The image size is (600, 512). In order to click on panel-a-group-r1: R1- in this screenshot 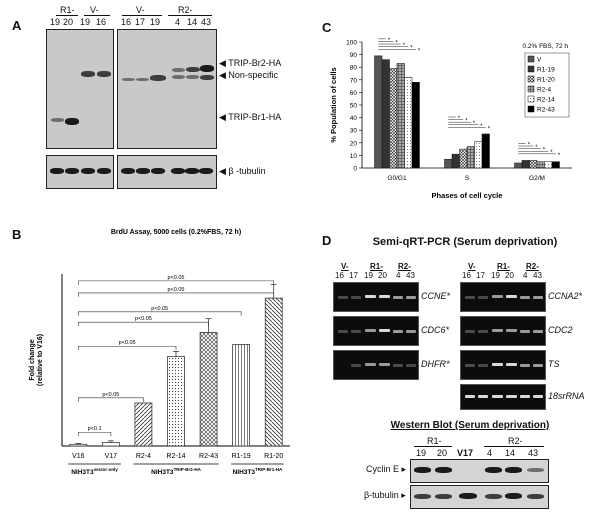, I will do `click(67, 10)`.